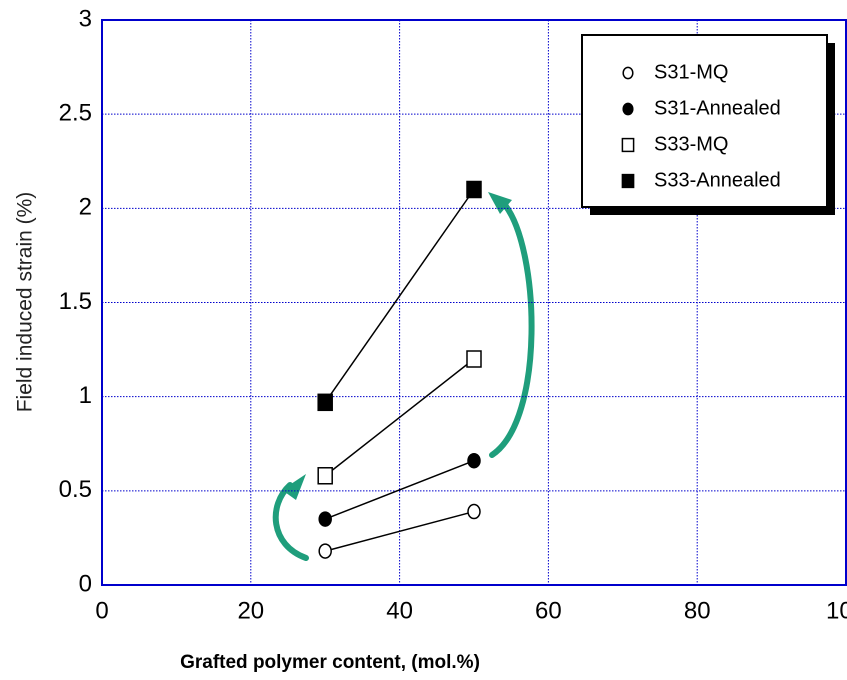 Image resolution: width=847 pixels, height=680 pixels. What do you see at coordinates (85, 18) in the screenshot?
I see `y-tick-label: 3` at bounding box center [85, 18].